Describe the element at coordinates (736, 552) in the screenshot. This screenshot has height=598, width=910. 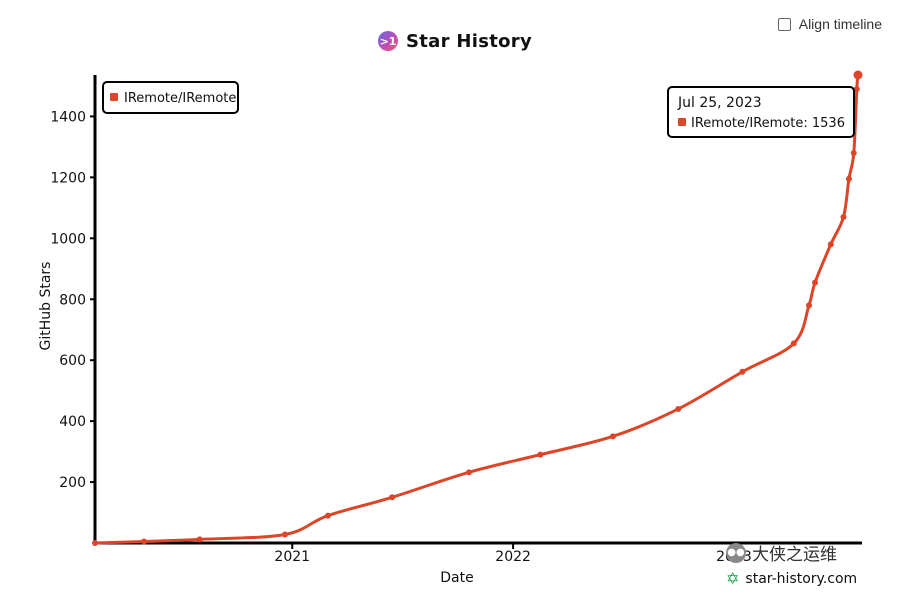
I see `wechat-icon: ●●` at that location.